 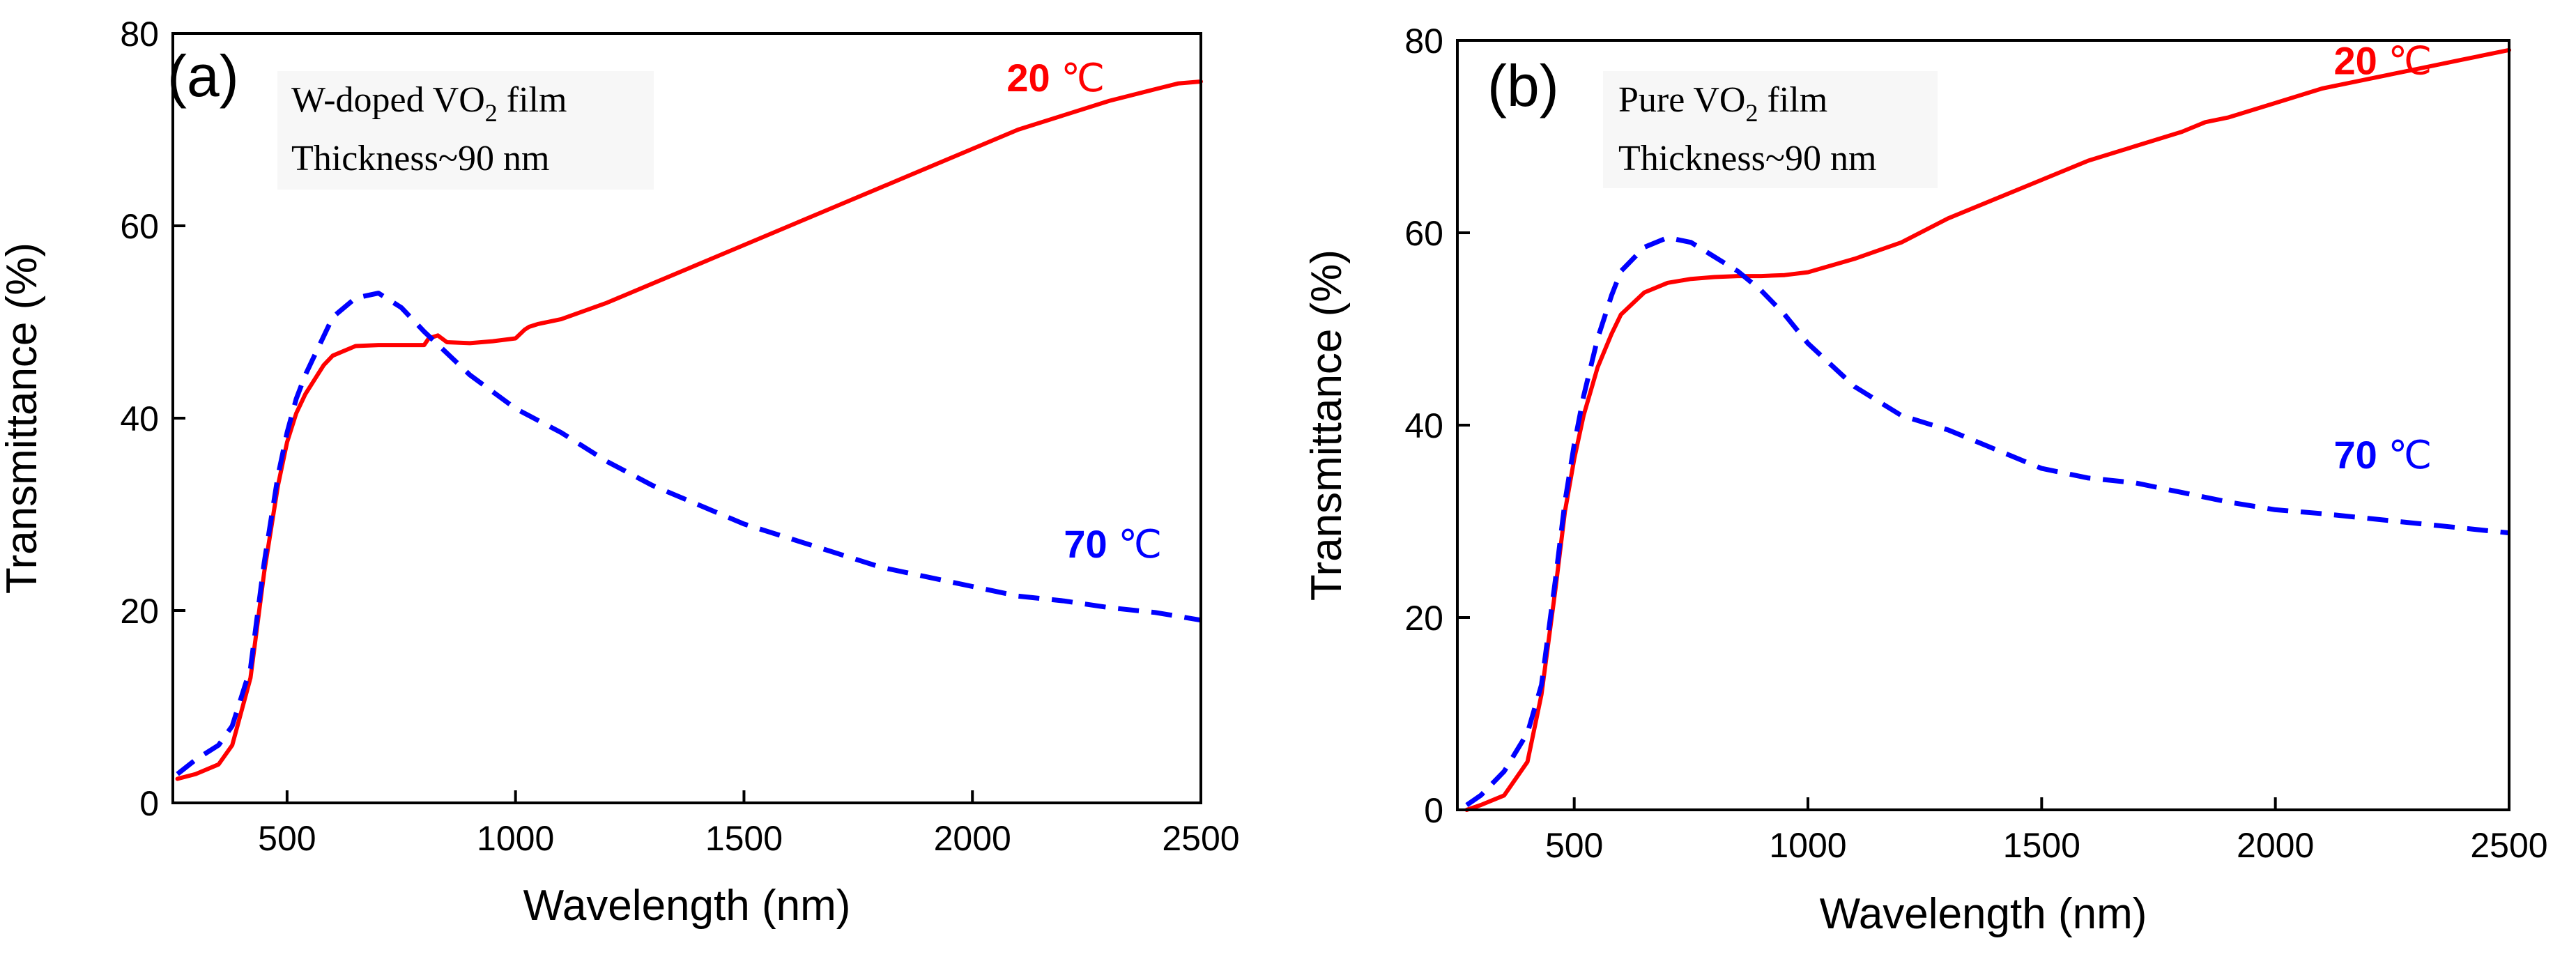 I want to click on annotation-line: Pure VO2 film, so click(x=1722, y=103).